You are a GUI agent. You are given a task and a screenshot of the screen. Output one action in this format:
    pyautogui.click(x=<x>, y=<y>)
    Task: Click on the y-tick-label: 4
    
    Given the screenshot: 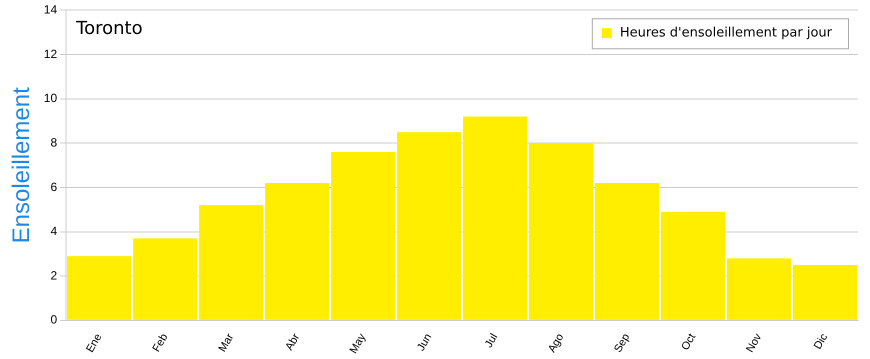 What is the action you would take?
    pyautogui.click(x=54, y=231)
    